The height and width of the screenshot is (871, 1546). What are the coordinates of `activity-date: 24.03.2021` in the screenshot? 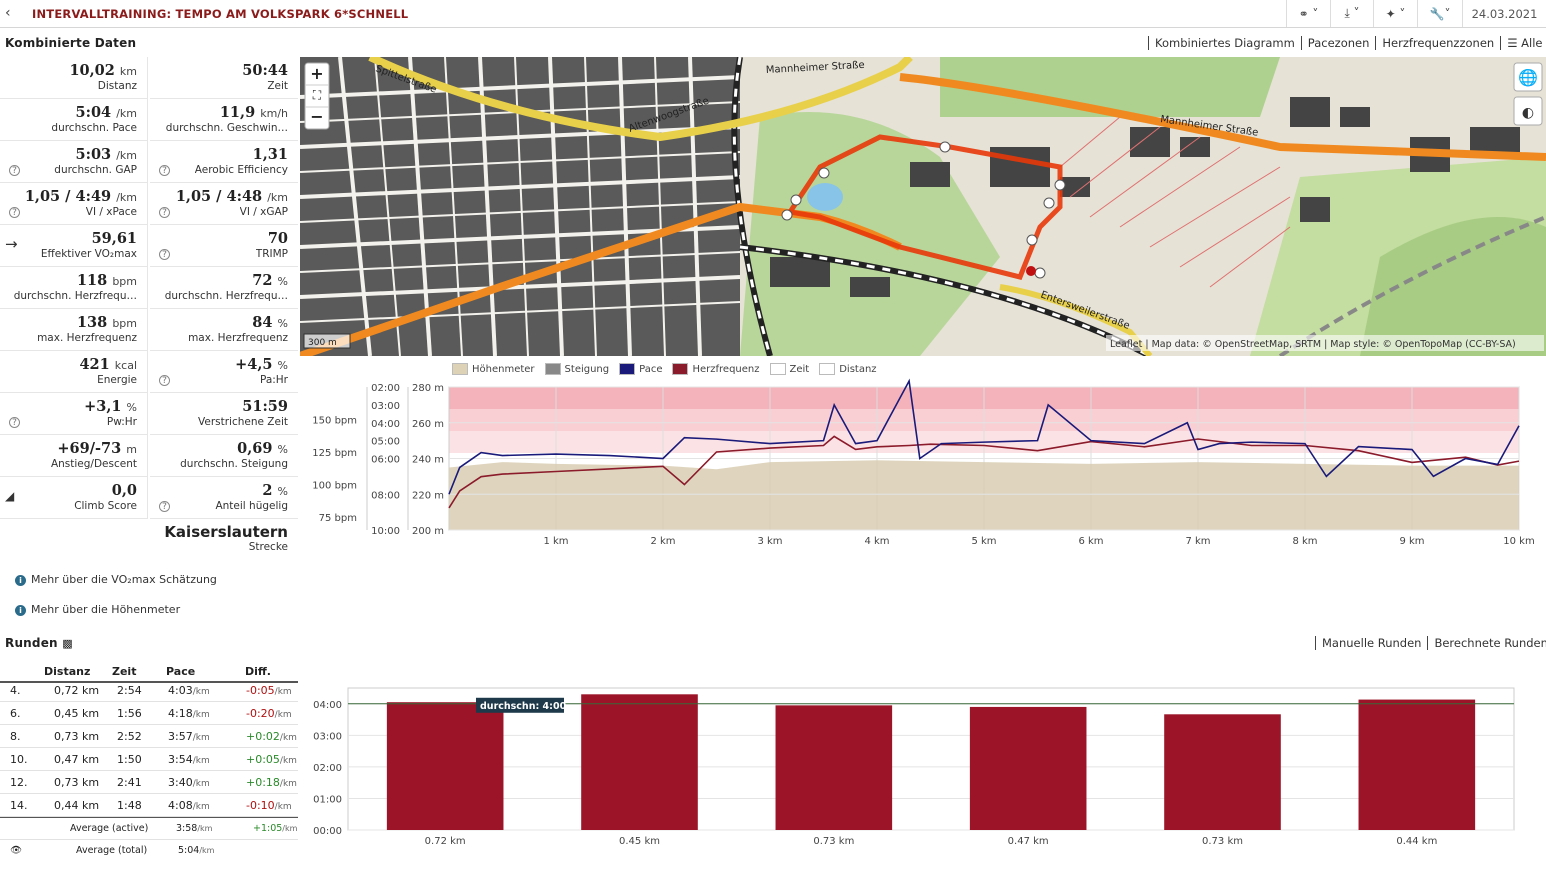 It's located at (1504, 13).